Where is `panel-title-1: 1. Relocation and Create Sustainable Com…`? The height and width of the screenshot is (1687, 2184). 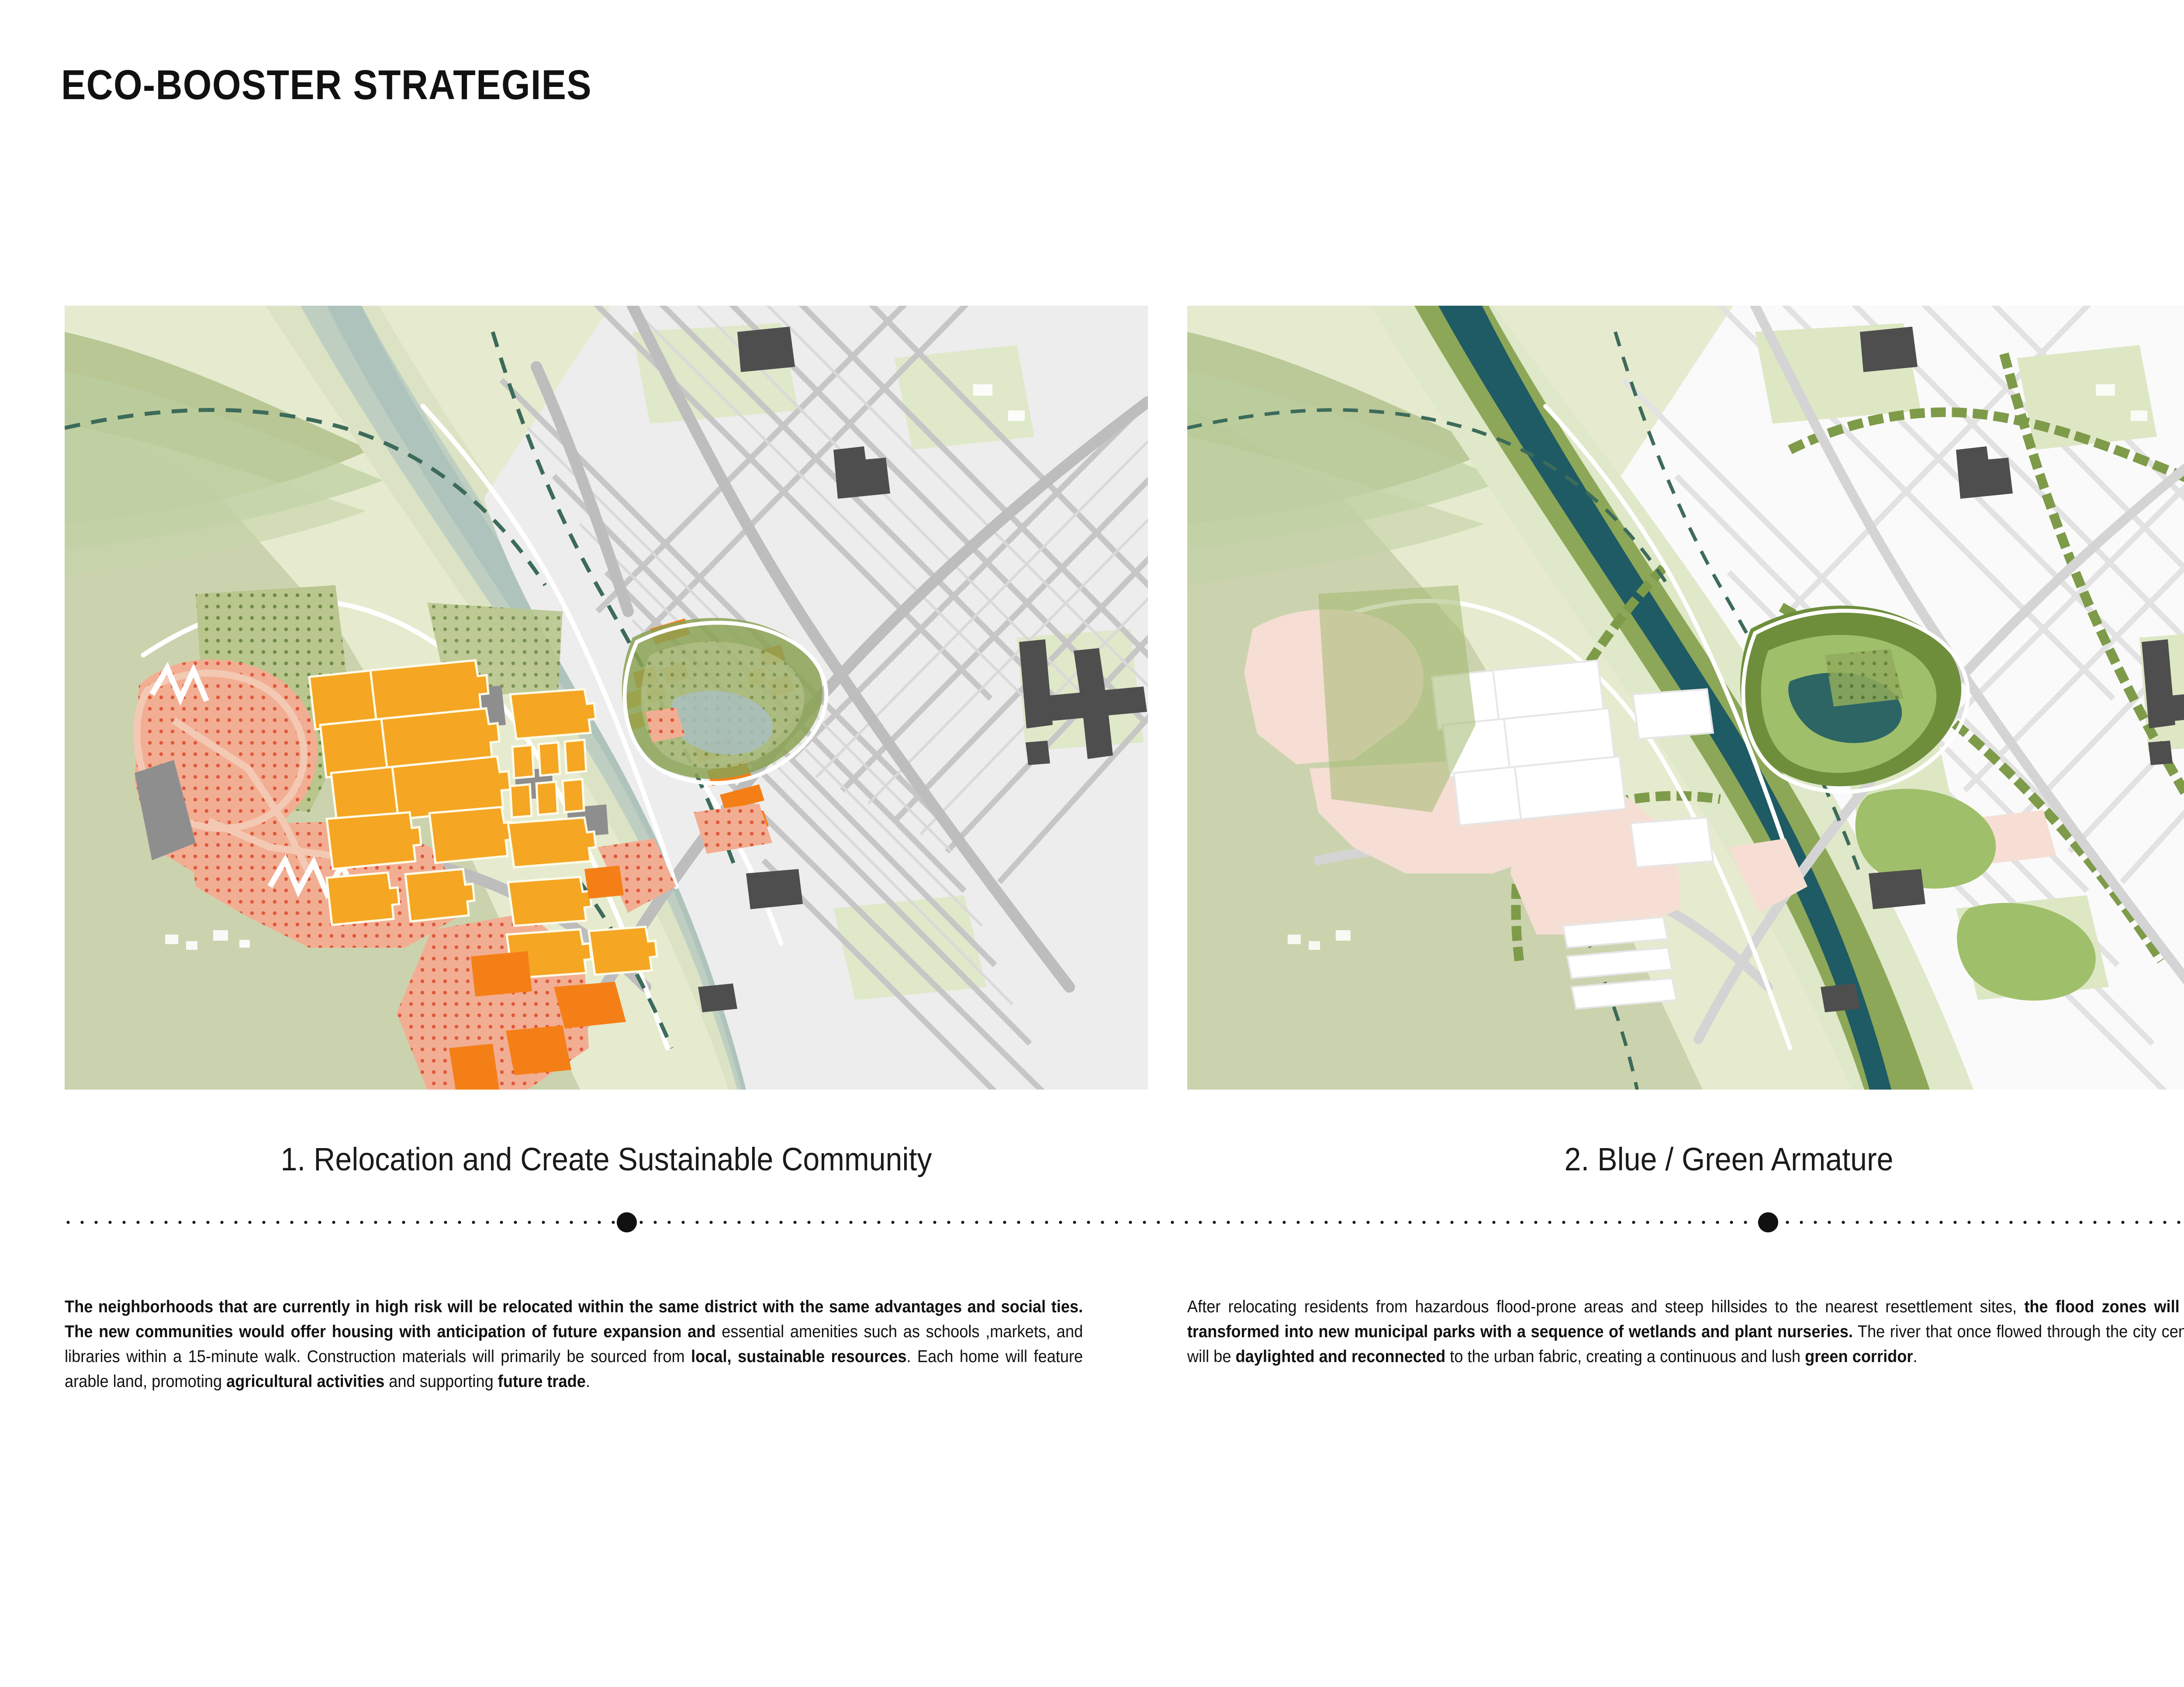 panel-title-1: 1. Relocation and Create Sustainable Com… is located at coordinates (606, 1159).